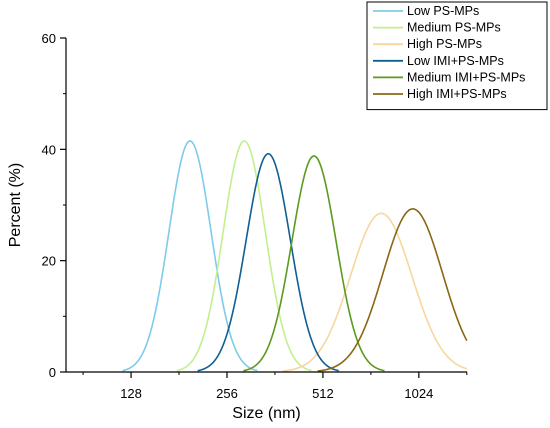 This screenshot has height=428, width=550. I want to click on x-axis-ticks: 128 256 512 1024, so click(275, 386).